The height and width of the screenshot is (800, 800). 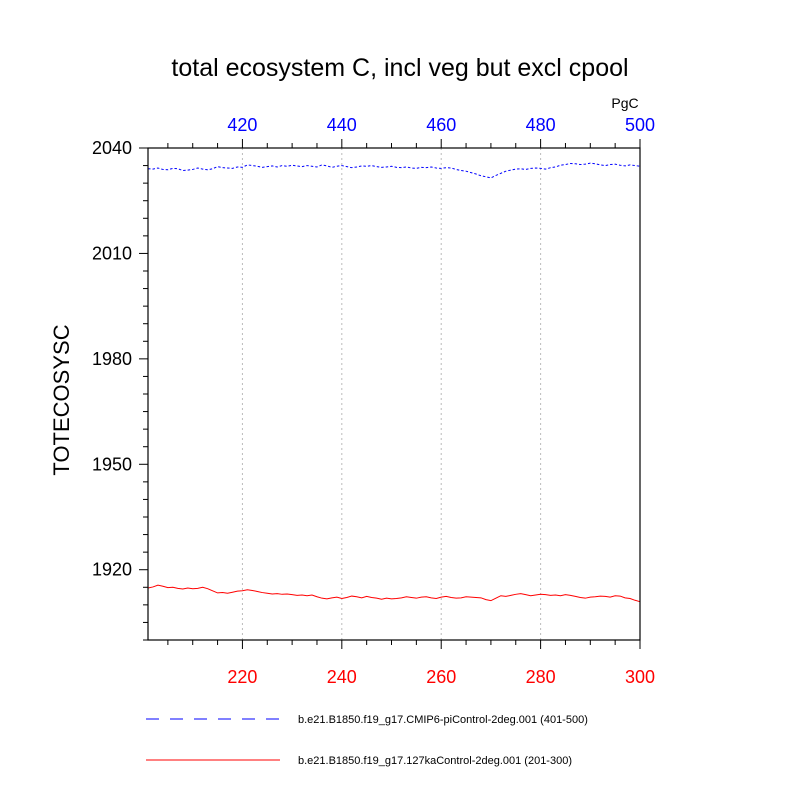 I want to click on x-top-tick-label-420: 420, so click(x=242, y=125).